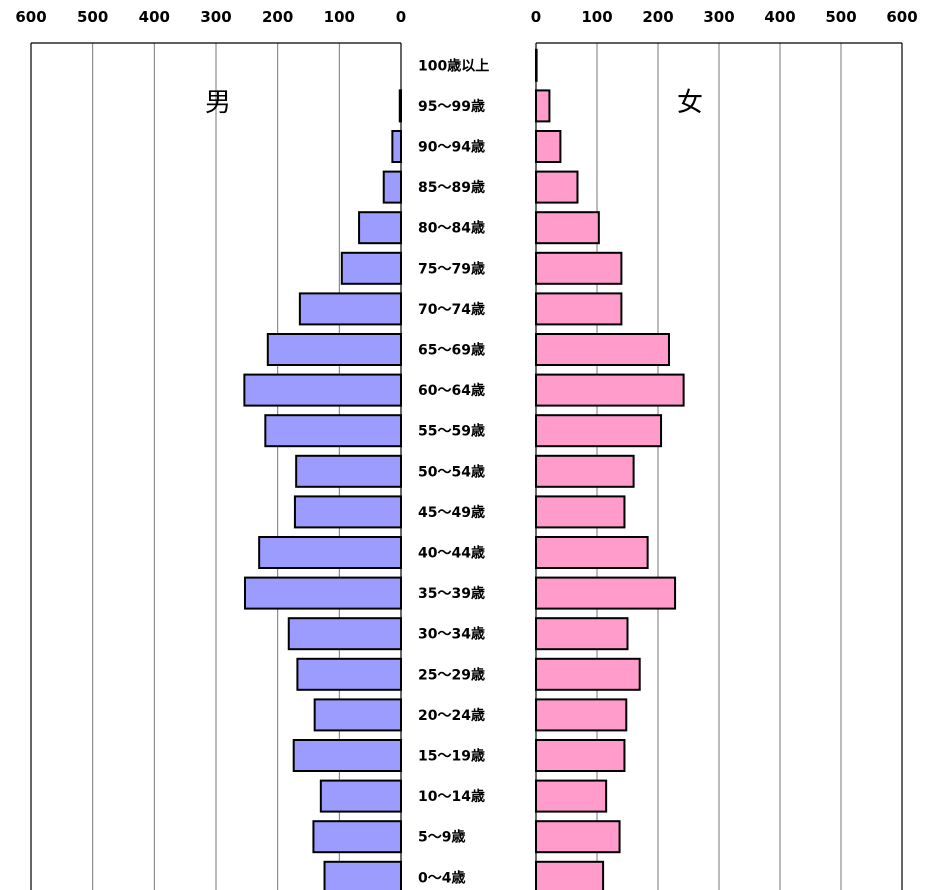  Describe the element at coordinates (718, 17) in the screenshot. I see `right-x-tick-label: 300` at that location.